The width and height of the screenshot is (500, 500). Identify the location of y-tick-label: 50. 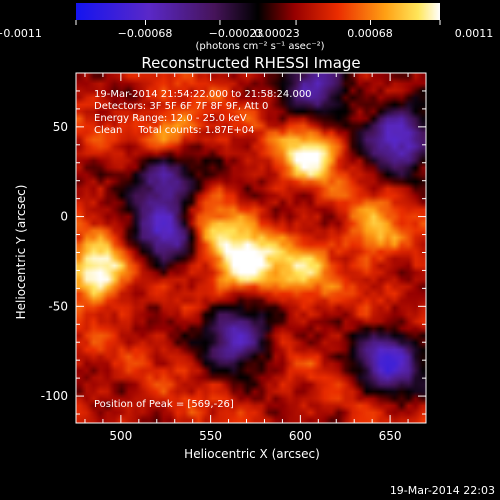
(60, 127).